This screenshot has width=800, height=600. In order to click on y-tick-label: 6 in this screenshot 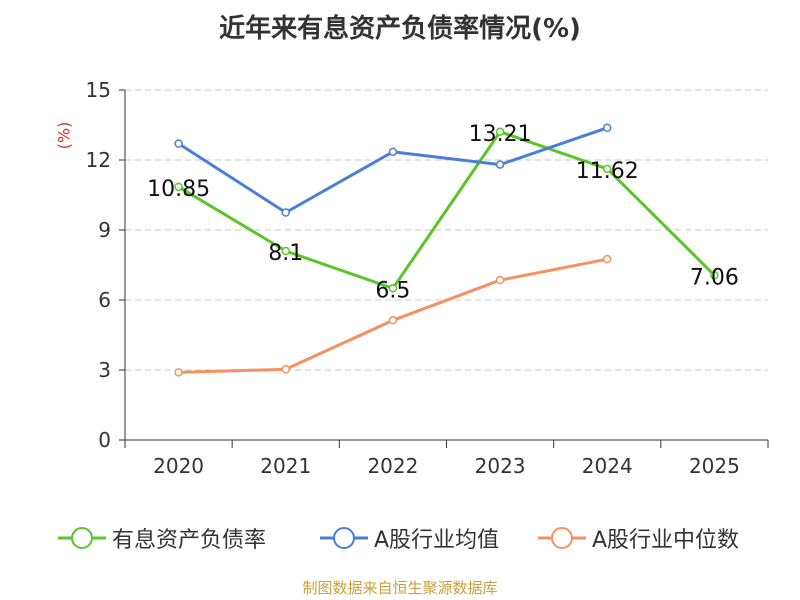, I will do `click(104, 300)`.